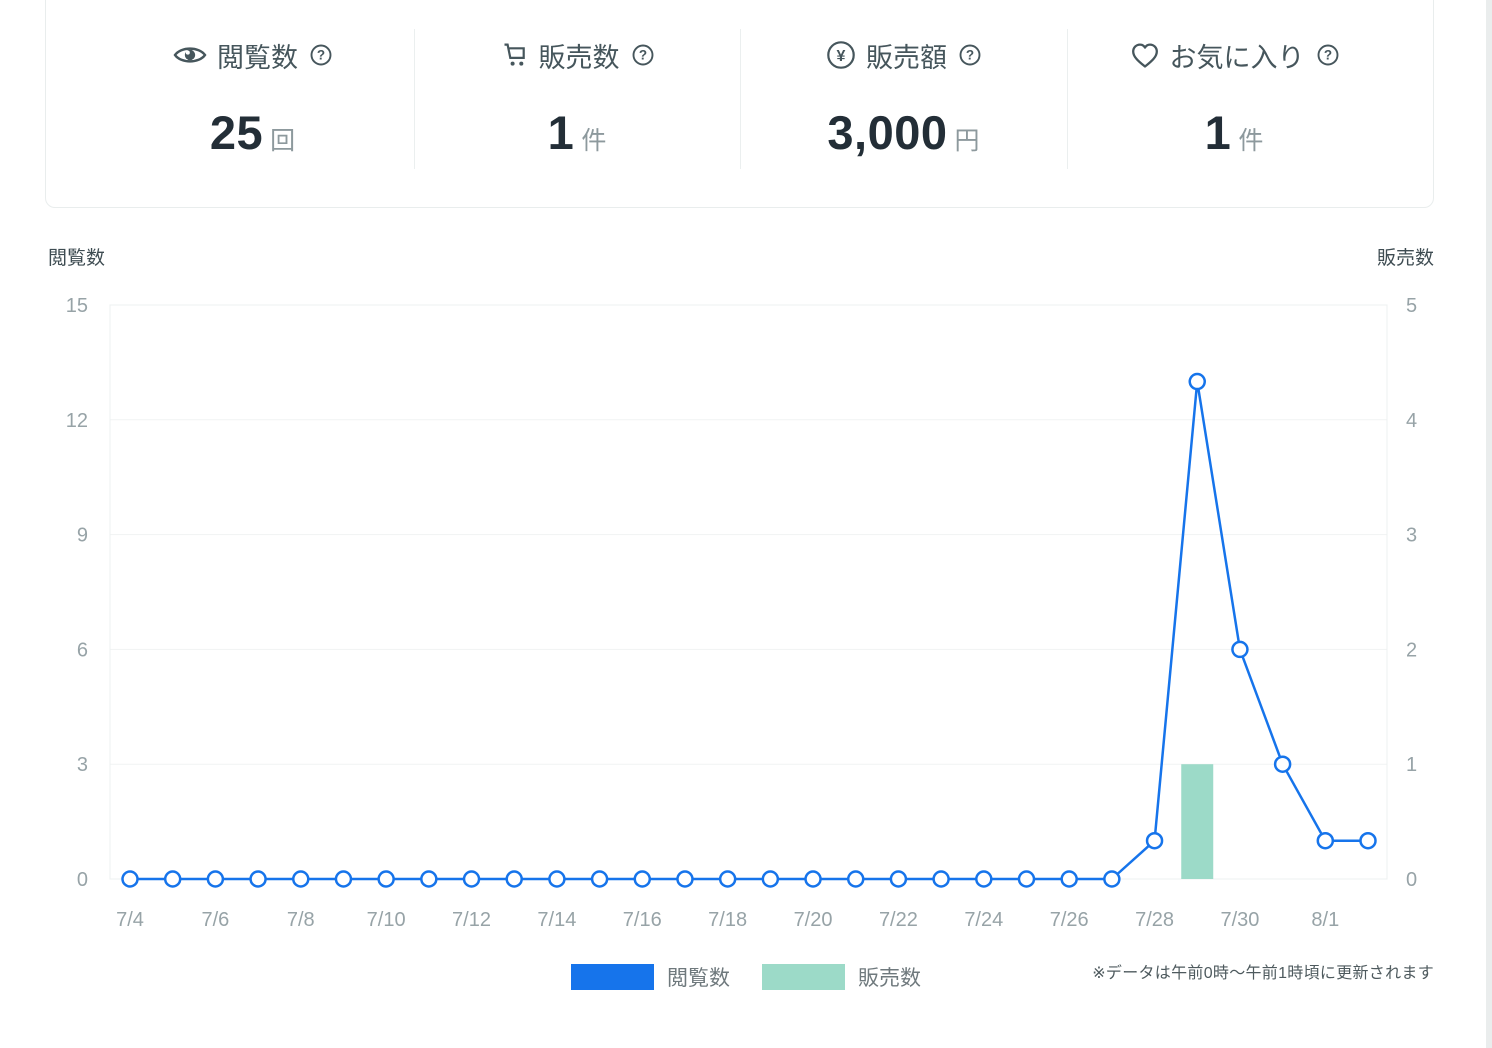 This screenshot has width=1492, height=1048. Describe the element at coordinates (1411, 765) in the screenshot. I see `right-axis-tick-label: 1` at that location.